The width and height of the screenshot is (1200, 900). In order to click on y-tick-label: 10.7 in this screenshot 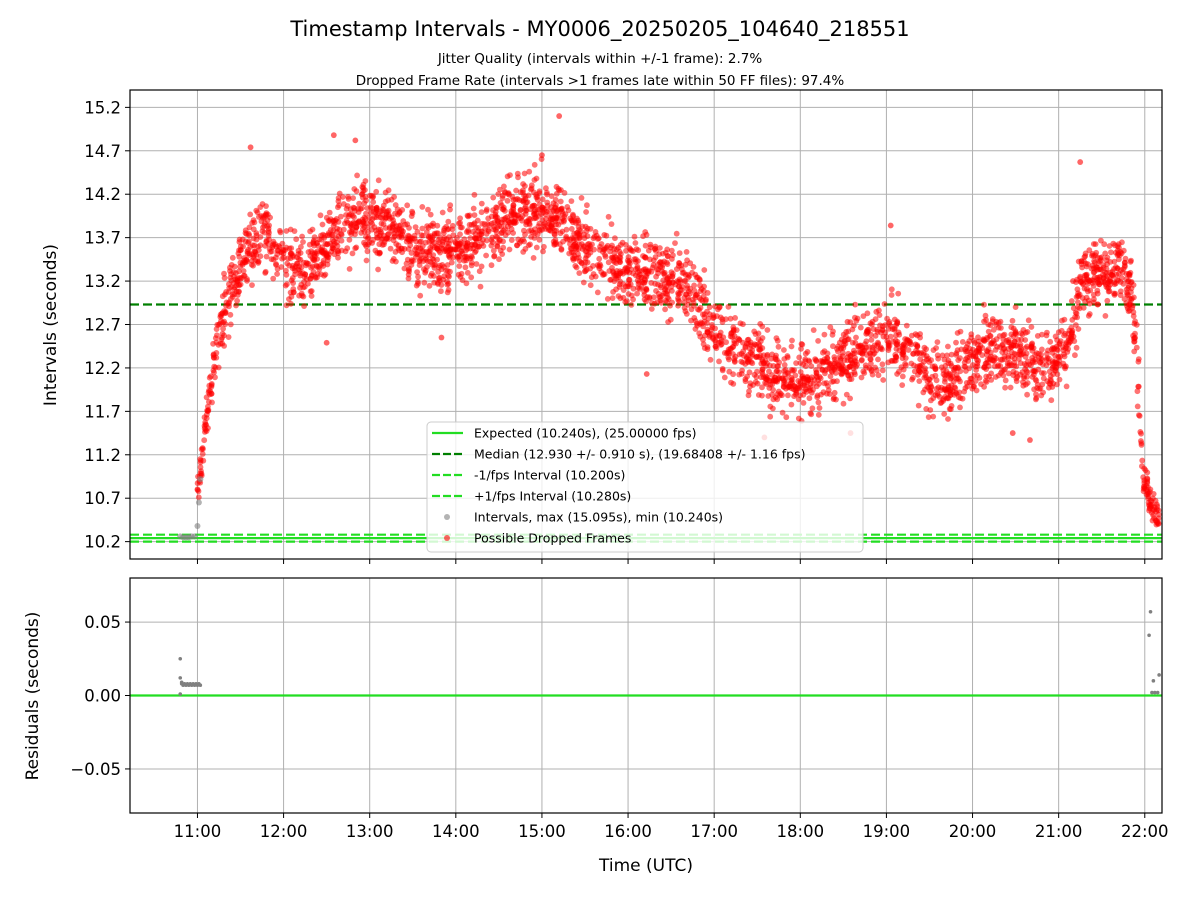, I will do `click(102, 498)`.